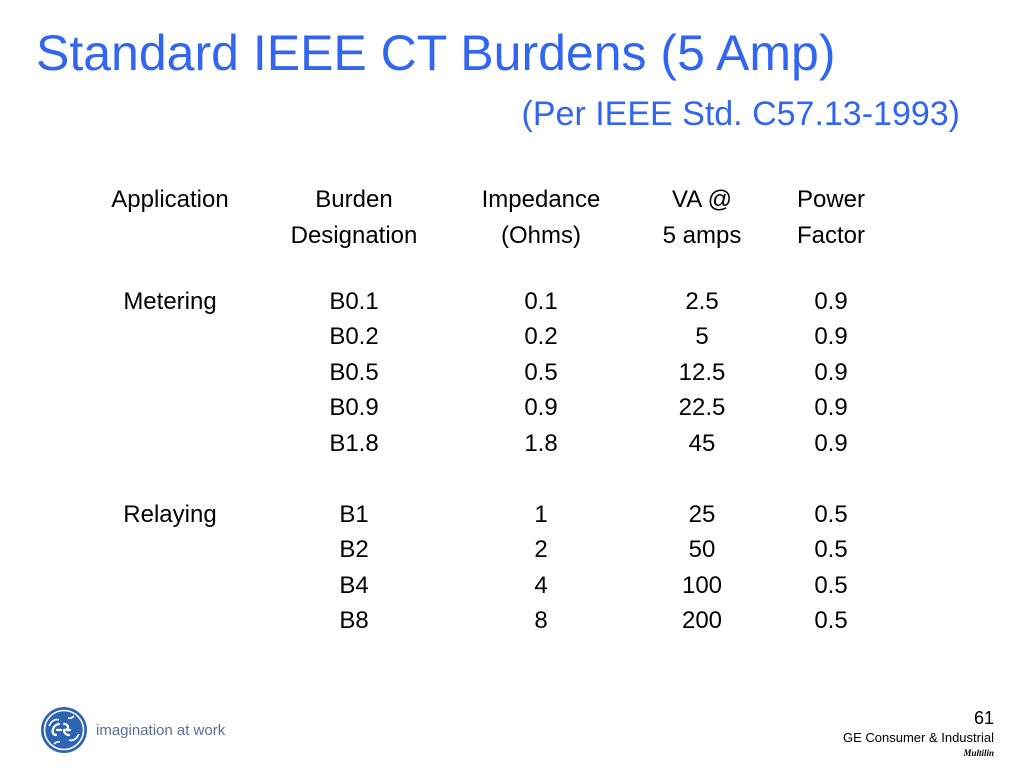 The width and height of the screenshot is (1024, 768). I want to click on company-name: GE Consumer & Industrial, so click(918, 737).